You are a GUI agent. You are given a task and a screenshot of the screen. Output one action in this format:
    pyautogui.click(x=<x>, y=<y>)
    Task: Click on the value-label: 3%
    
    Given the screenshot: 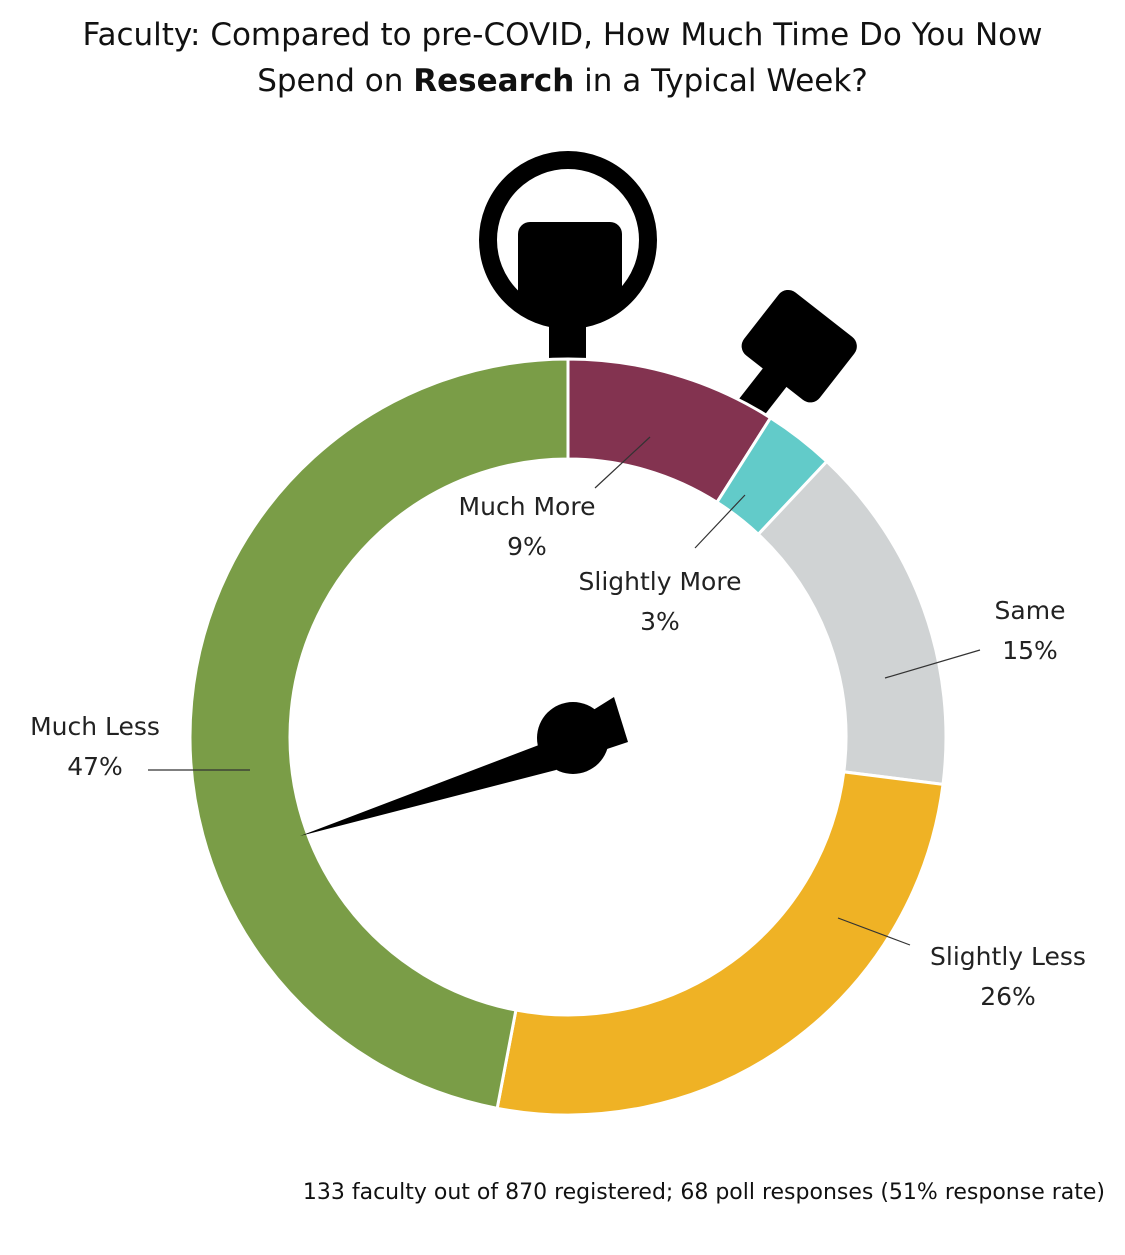 What is the action you would take?
    pyautogui.click(x=660, y=621)
    